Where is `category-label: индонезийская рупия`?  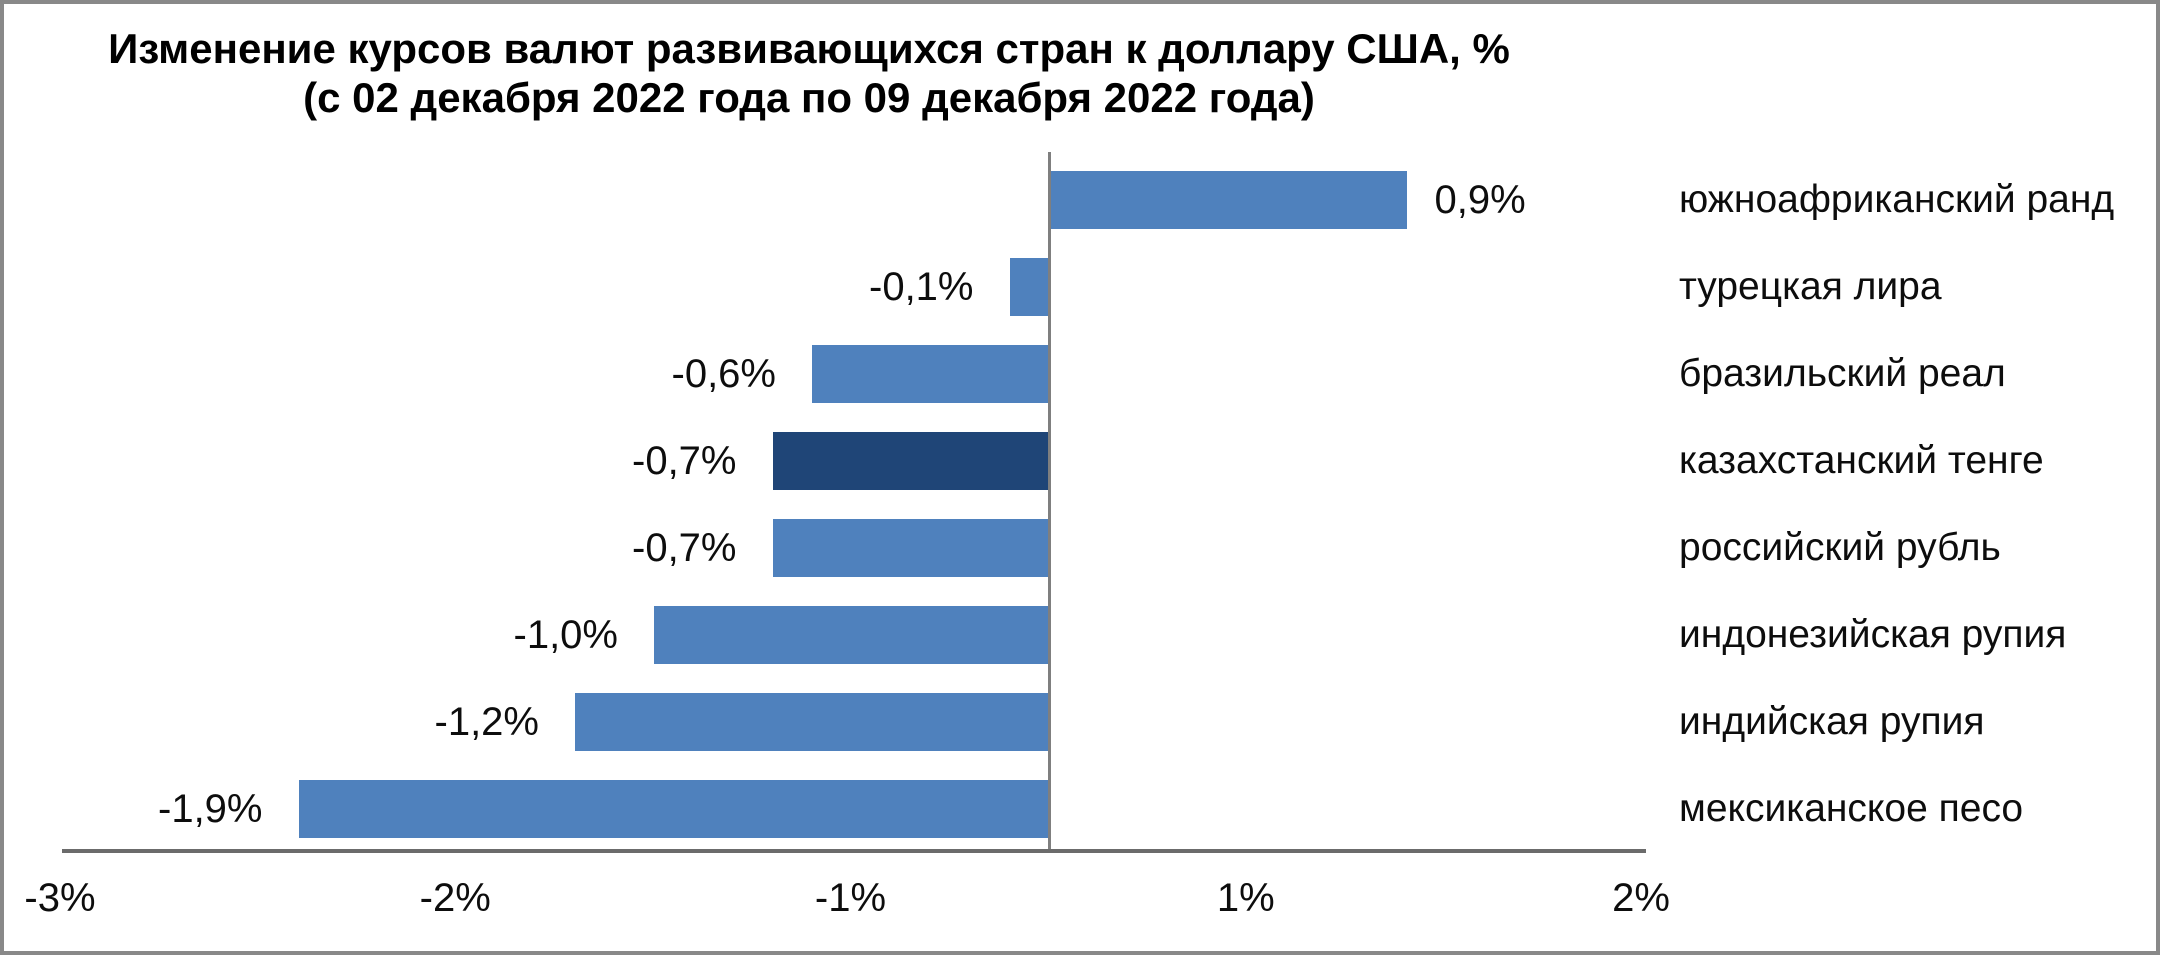
category-label: индонезийская рупия is located at coordinates (1873, 634).